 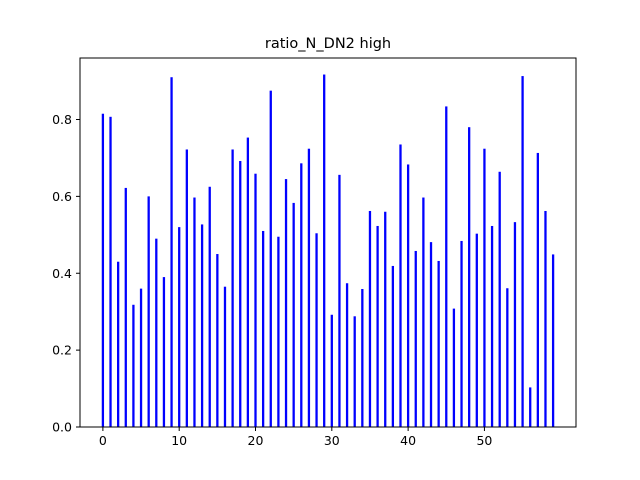 What do you see at coordinates (328, 44) in the screenshot?
I see `chart-title: ratio_N_DN2 high` at bounding box center [328, 44].